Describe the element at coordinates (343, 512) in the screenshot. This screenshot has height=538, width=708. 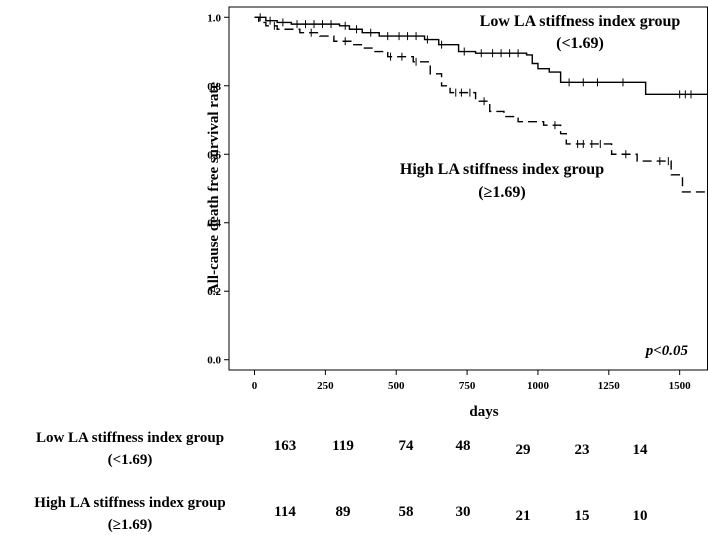
I see `risk-count-high: 89` at that location.